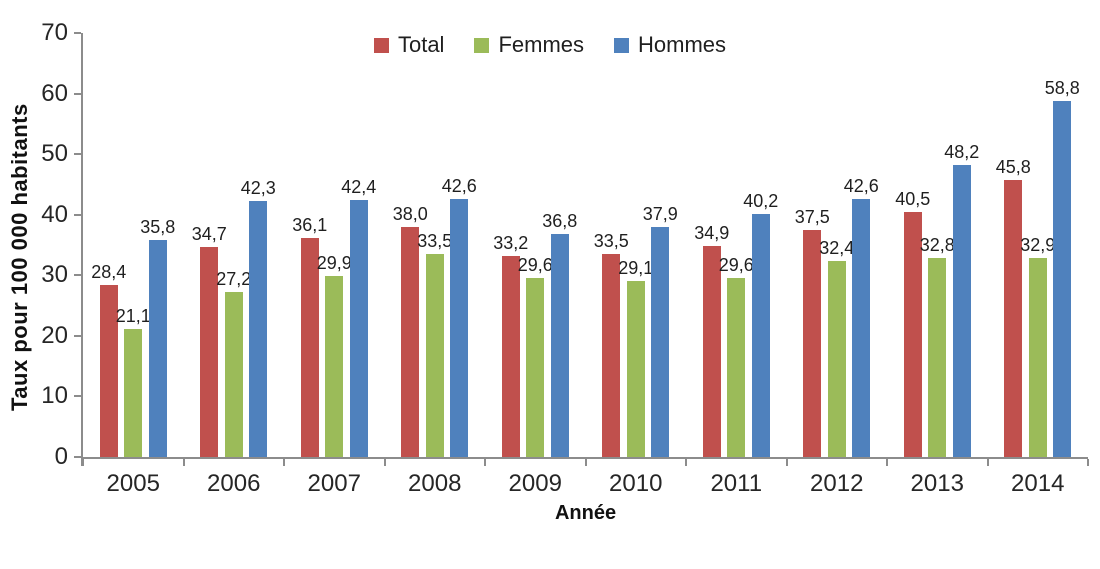 This screenshot has width=1100, height=569. Describe the element at coordinates (157, 348) in the screenshot. I see `bar-hommes-2005` at that location.